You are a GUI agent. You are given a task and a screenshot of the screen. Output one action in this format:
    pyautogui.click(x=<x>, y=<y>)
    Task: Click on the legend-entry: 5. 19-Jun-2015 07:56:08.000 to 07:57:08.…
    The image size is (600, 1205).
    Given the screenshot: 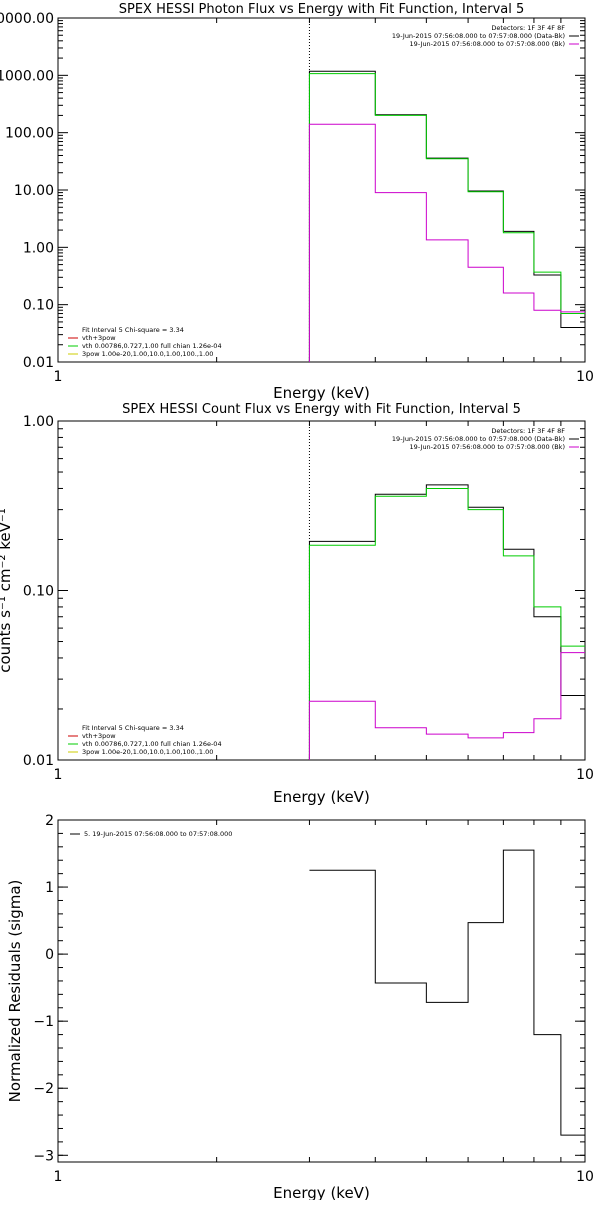 What is the action you would take?
    pyautogui.click(x=158, y=834)
    